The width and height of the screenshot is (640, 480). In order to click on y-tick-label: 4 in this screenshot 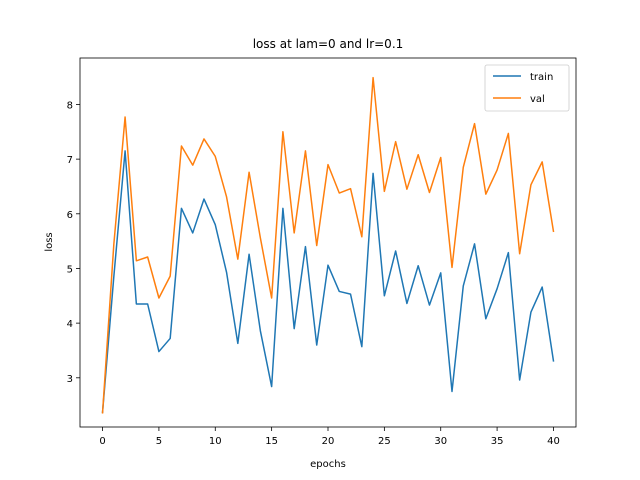, I will do `click(70, 324)`.